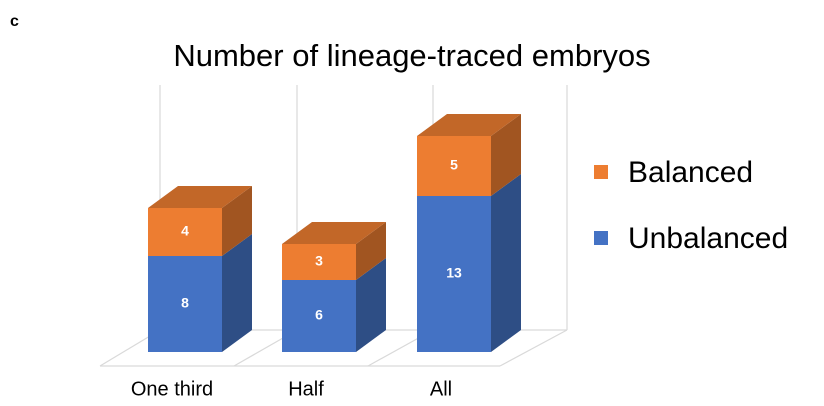 Image resolution: width=824 pixels, height=406 pixels. I want to click on data-label: 13, so click(454, 273).